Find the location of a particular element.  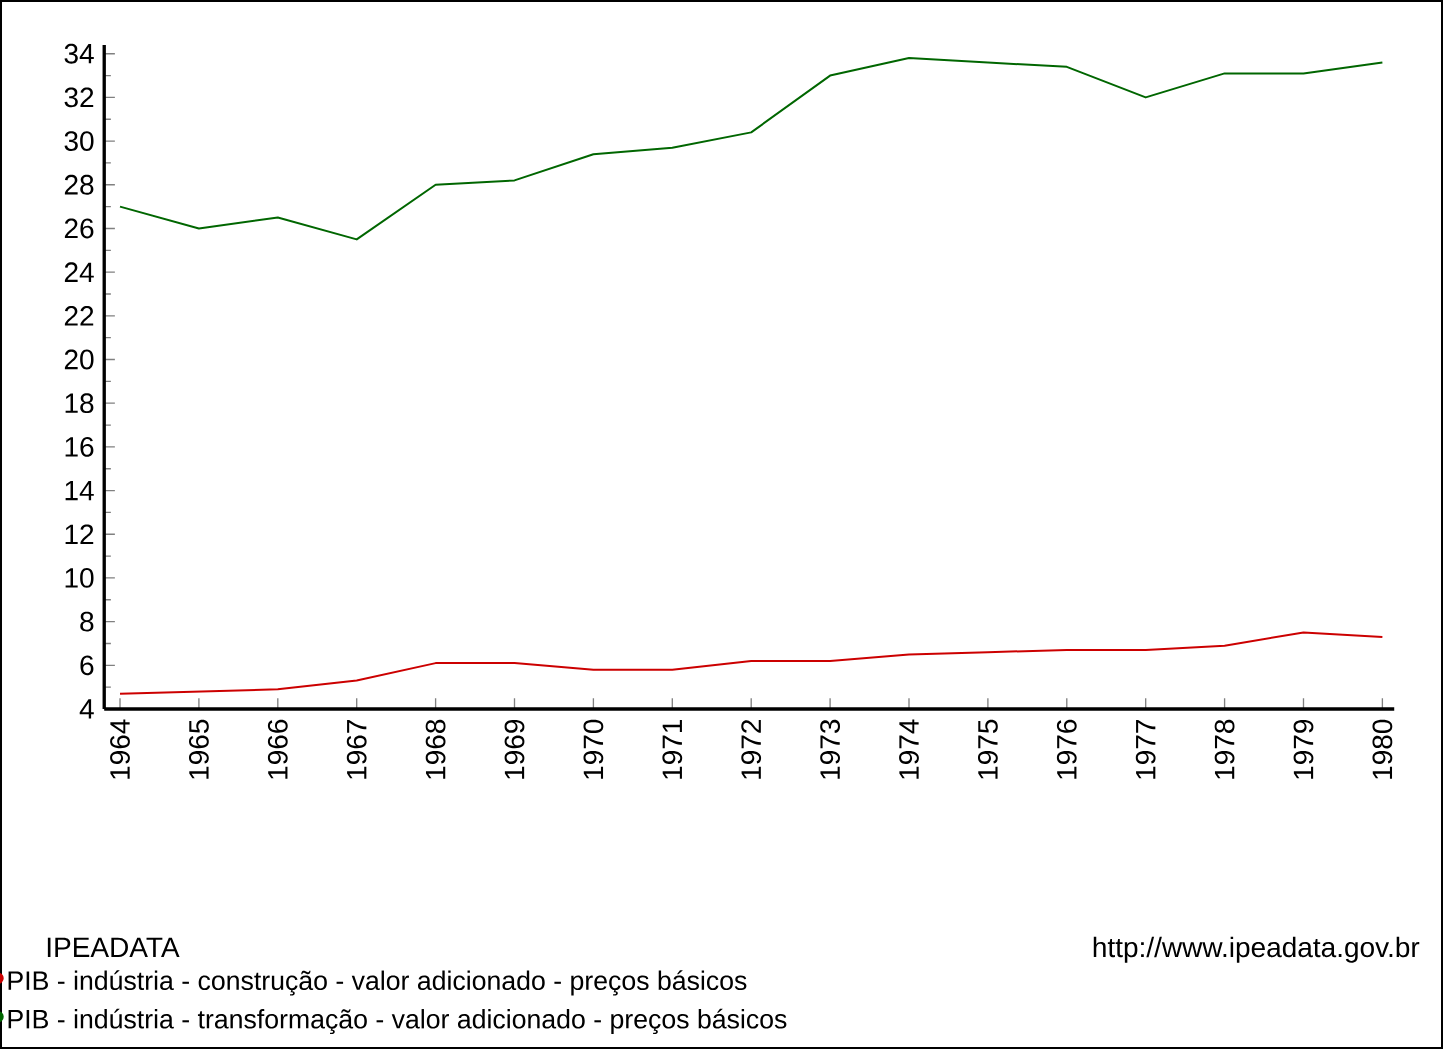

y-tick-label: 34 is located at coordinates (79, 53).